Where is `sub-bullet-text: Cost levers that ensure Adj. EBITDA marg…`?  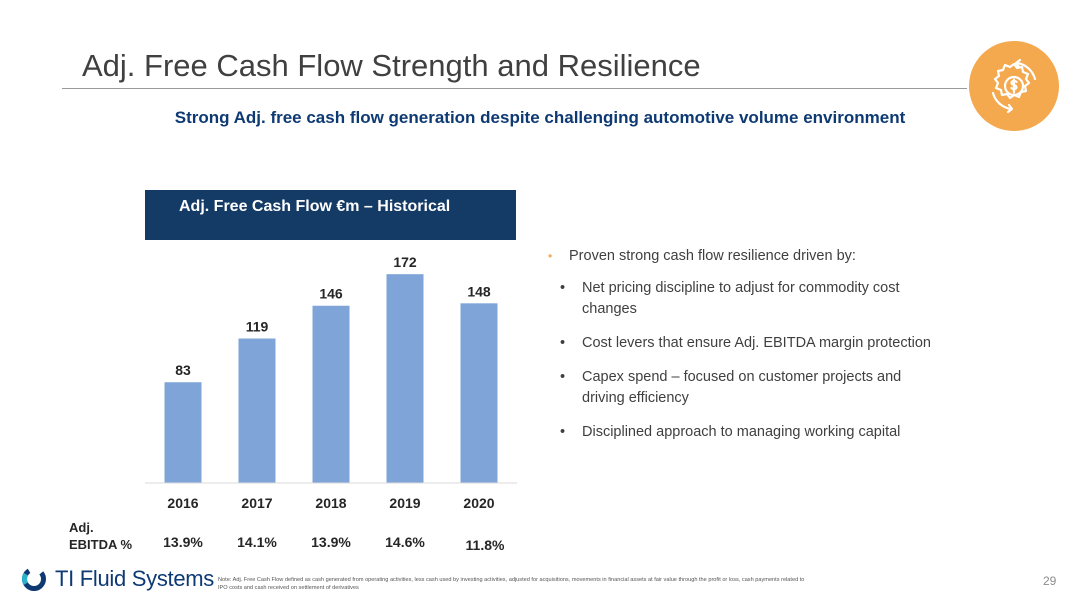 sub-bullet-text: Cost levers that ensure Adj. EBITDA marg… is located at coordinates (756, 343).